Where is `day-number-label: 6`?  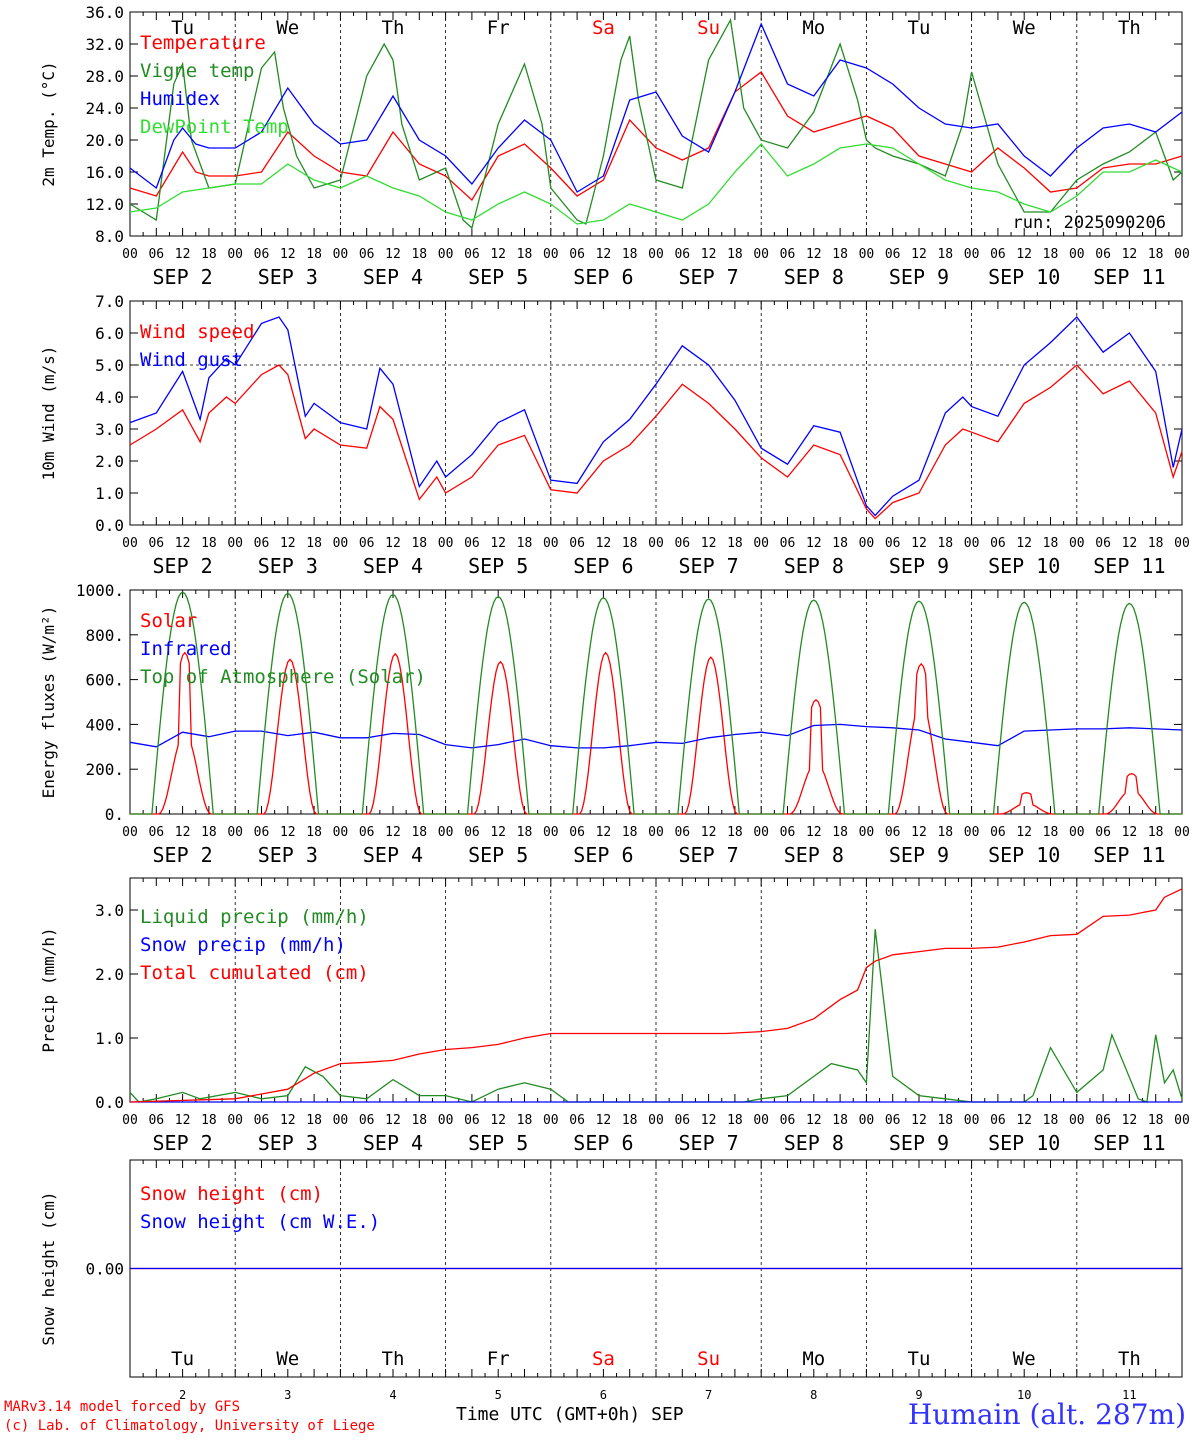
day-number-label: 6 is located at coordinates (603, 1395).